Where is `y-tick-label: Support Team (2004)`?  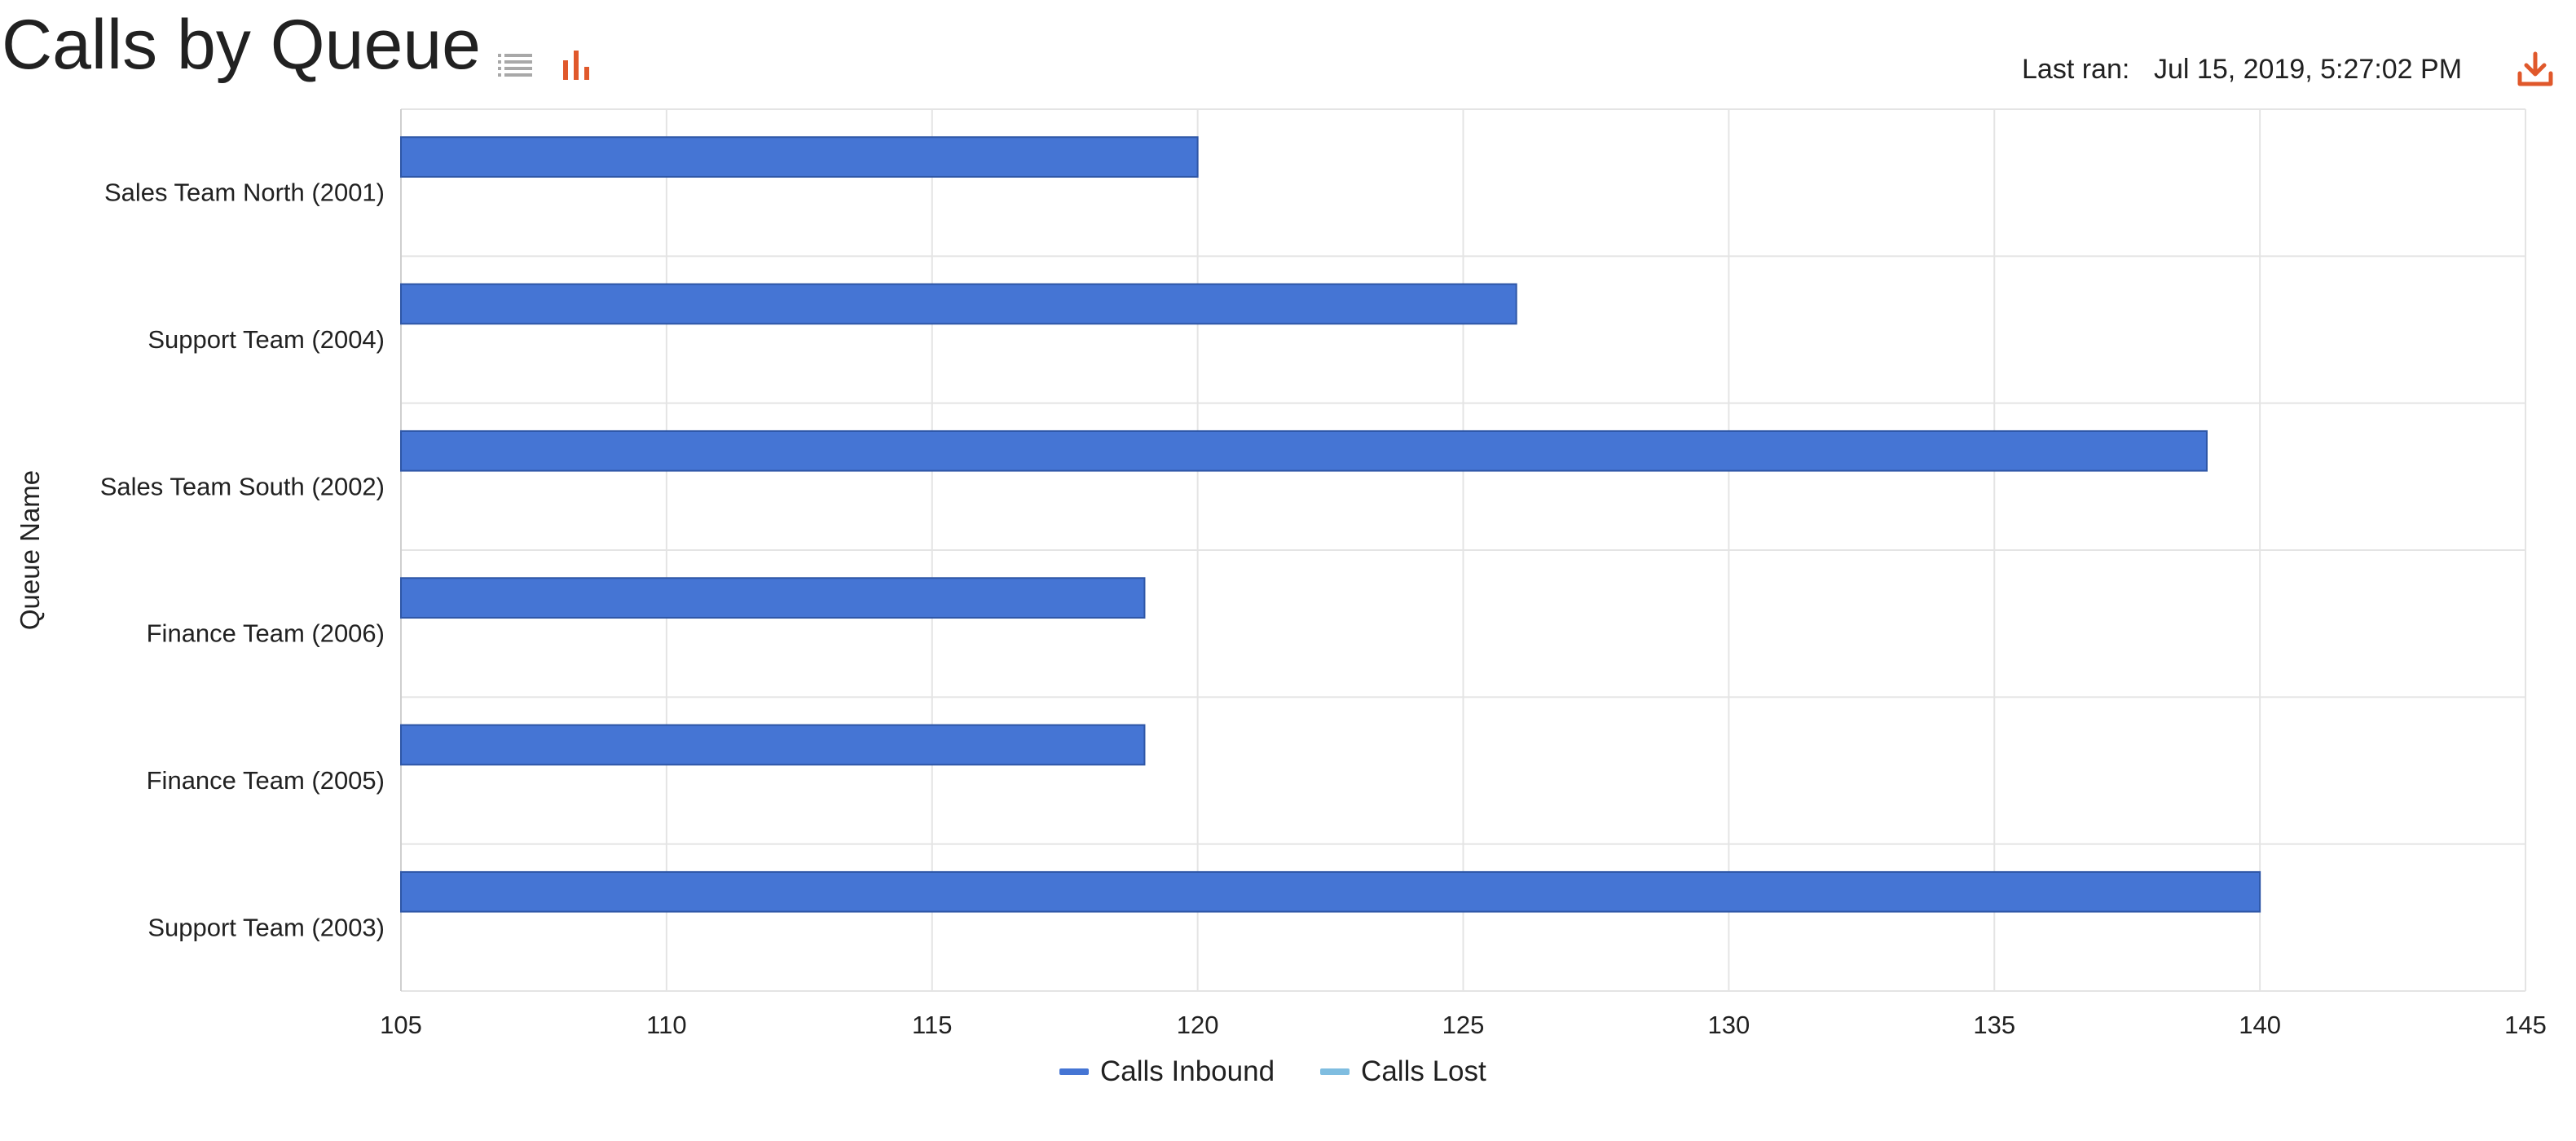
y-tick-label: Support Team (2004) is located at coordinates (266, 339).